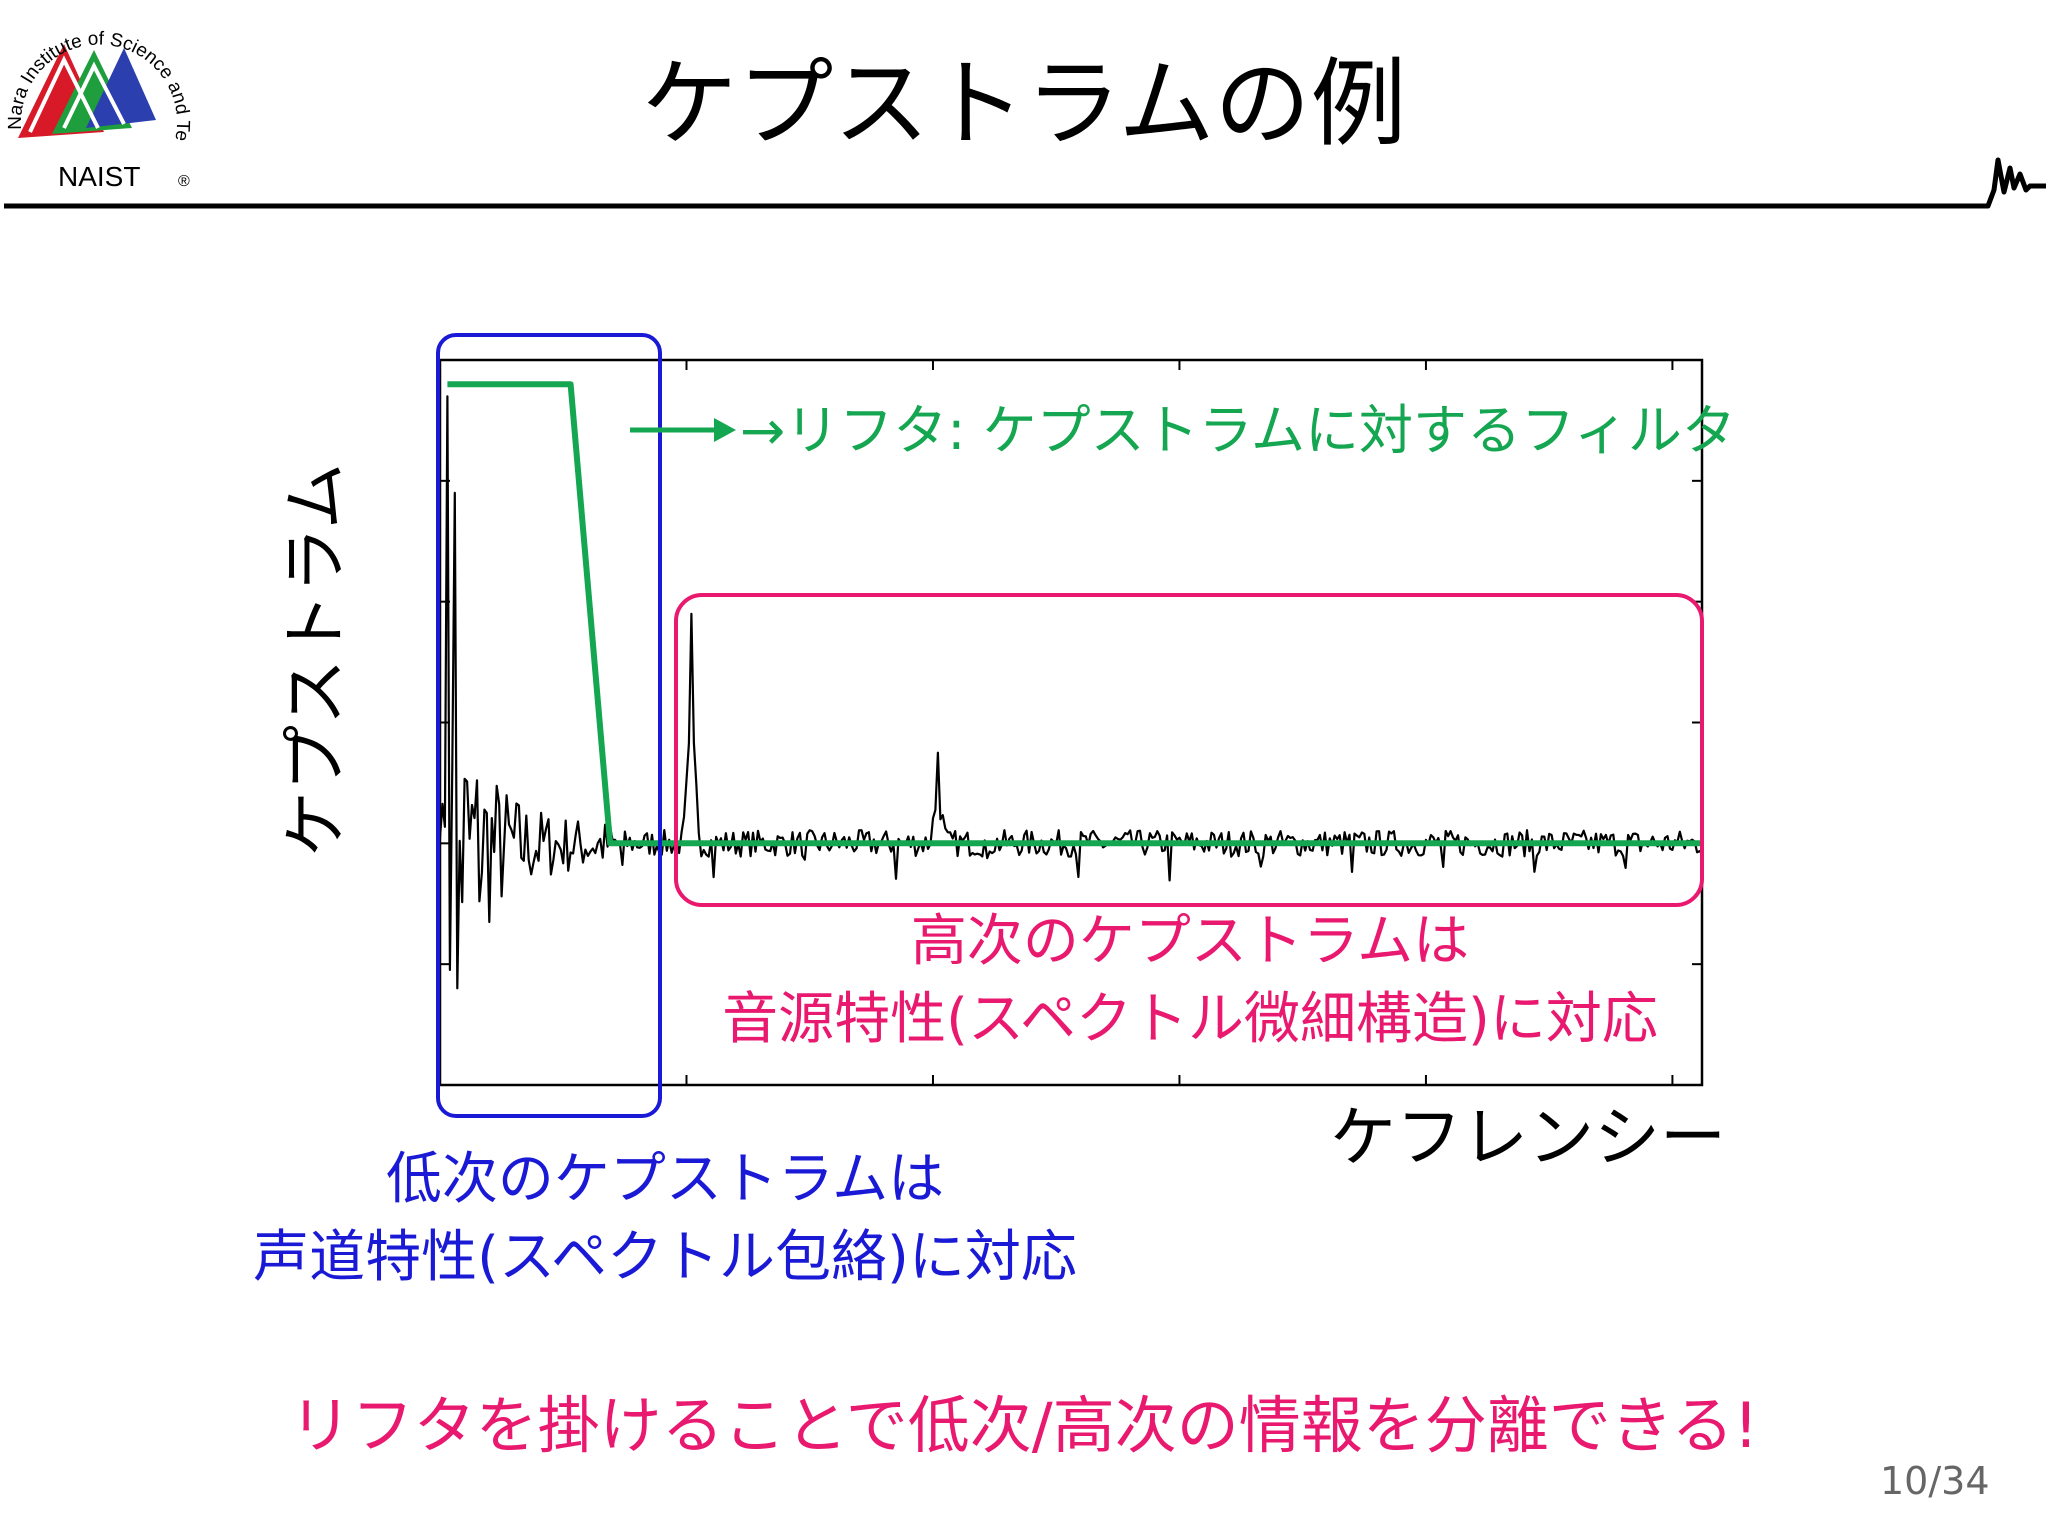 The width and height of the screenshot is (2048, 1536). Describe the element at coordinates (665, 1257) in the screenshot. I see `low-order-annotation-line2: 声道特性(スペクトル包絡)に対応` at that location.